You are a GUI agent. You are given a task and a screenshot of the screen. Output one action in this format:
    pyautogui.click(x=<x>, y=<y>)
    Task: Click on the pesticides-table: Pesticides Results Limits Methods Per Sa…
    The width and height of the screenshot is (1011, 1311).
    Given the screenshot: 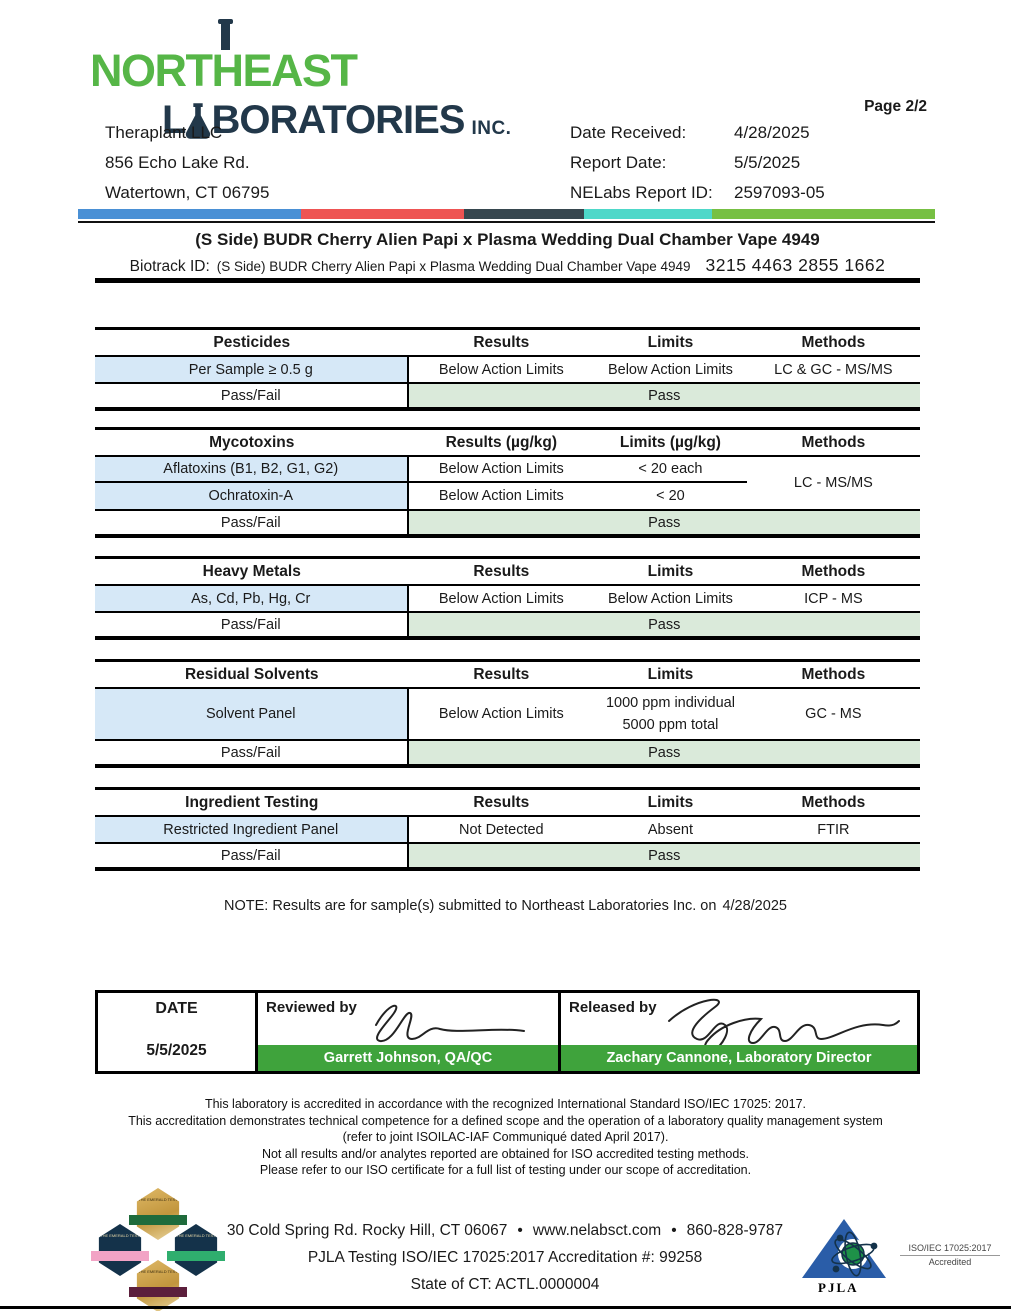 What is the action you would take?
    pyautogui.click(x=507, y=369)
    